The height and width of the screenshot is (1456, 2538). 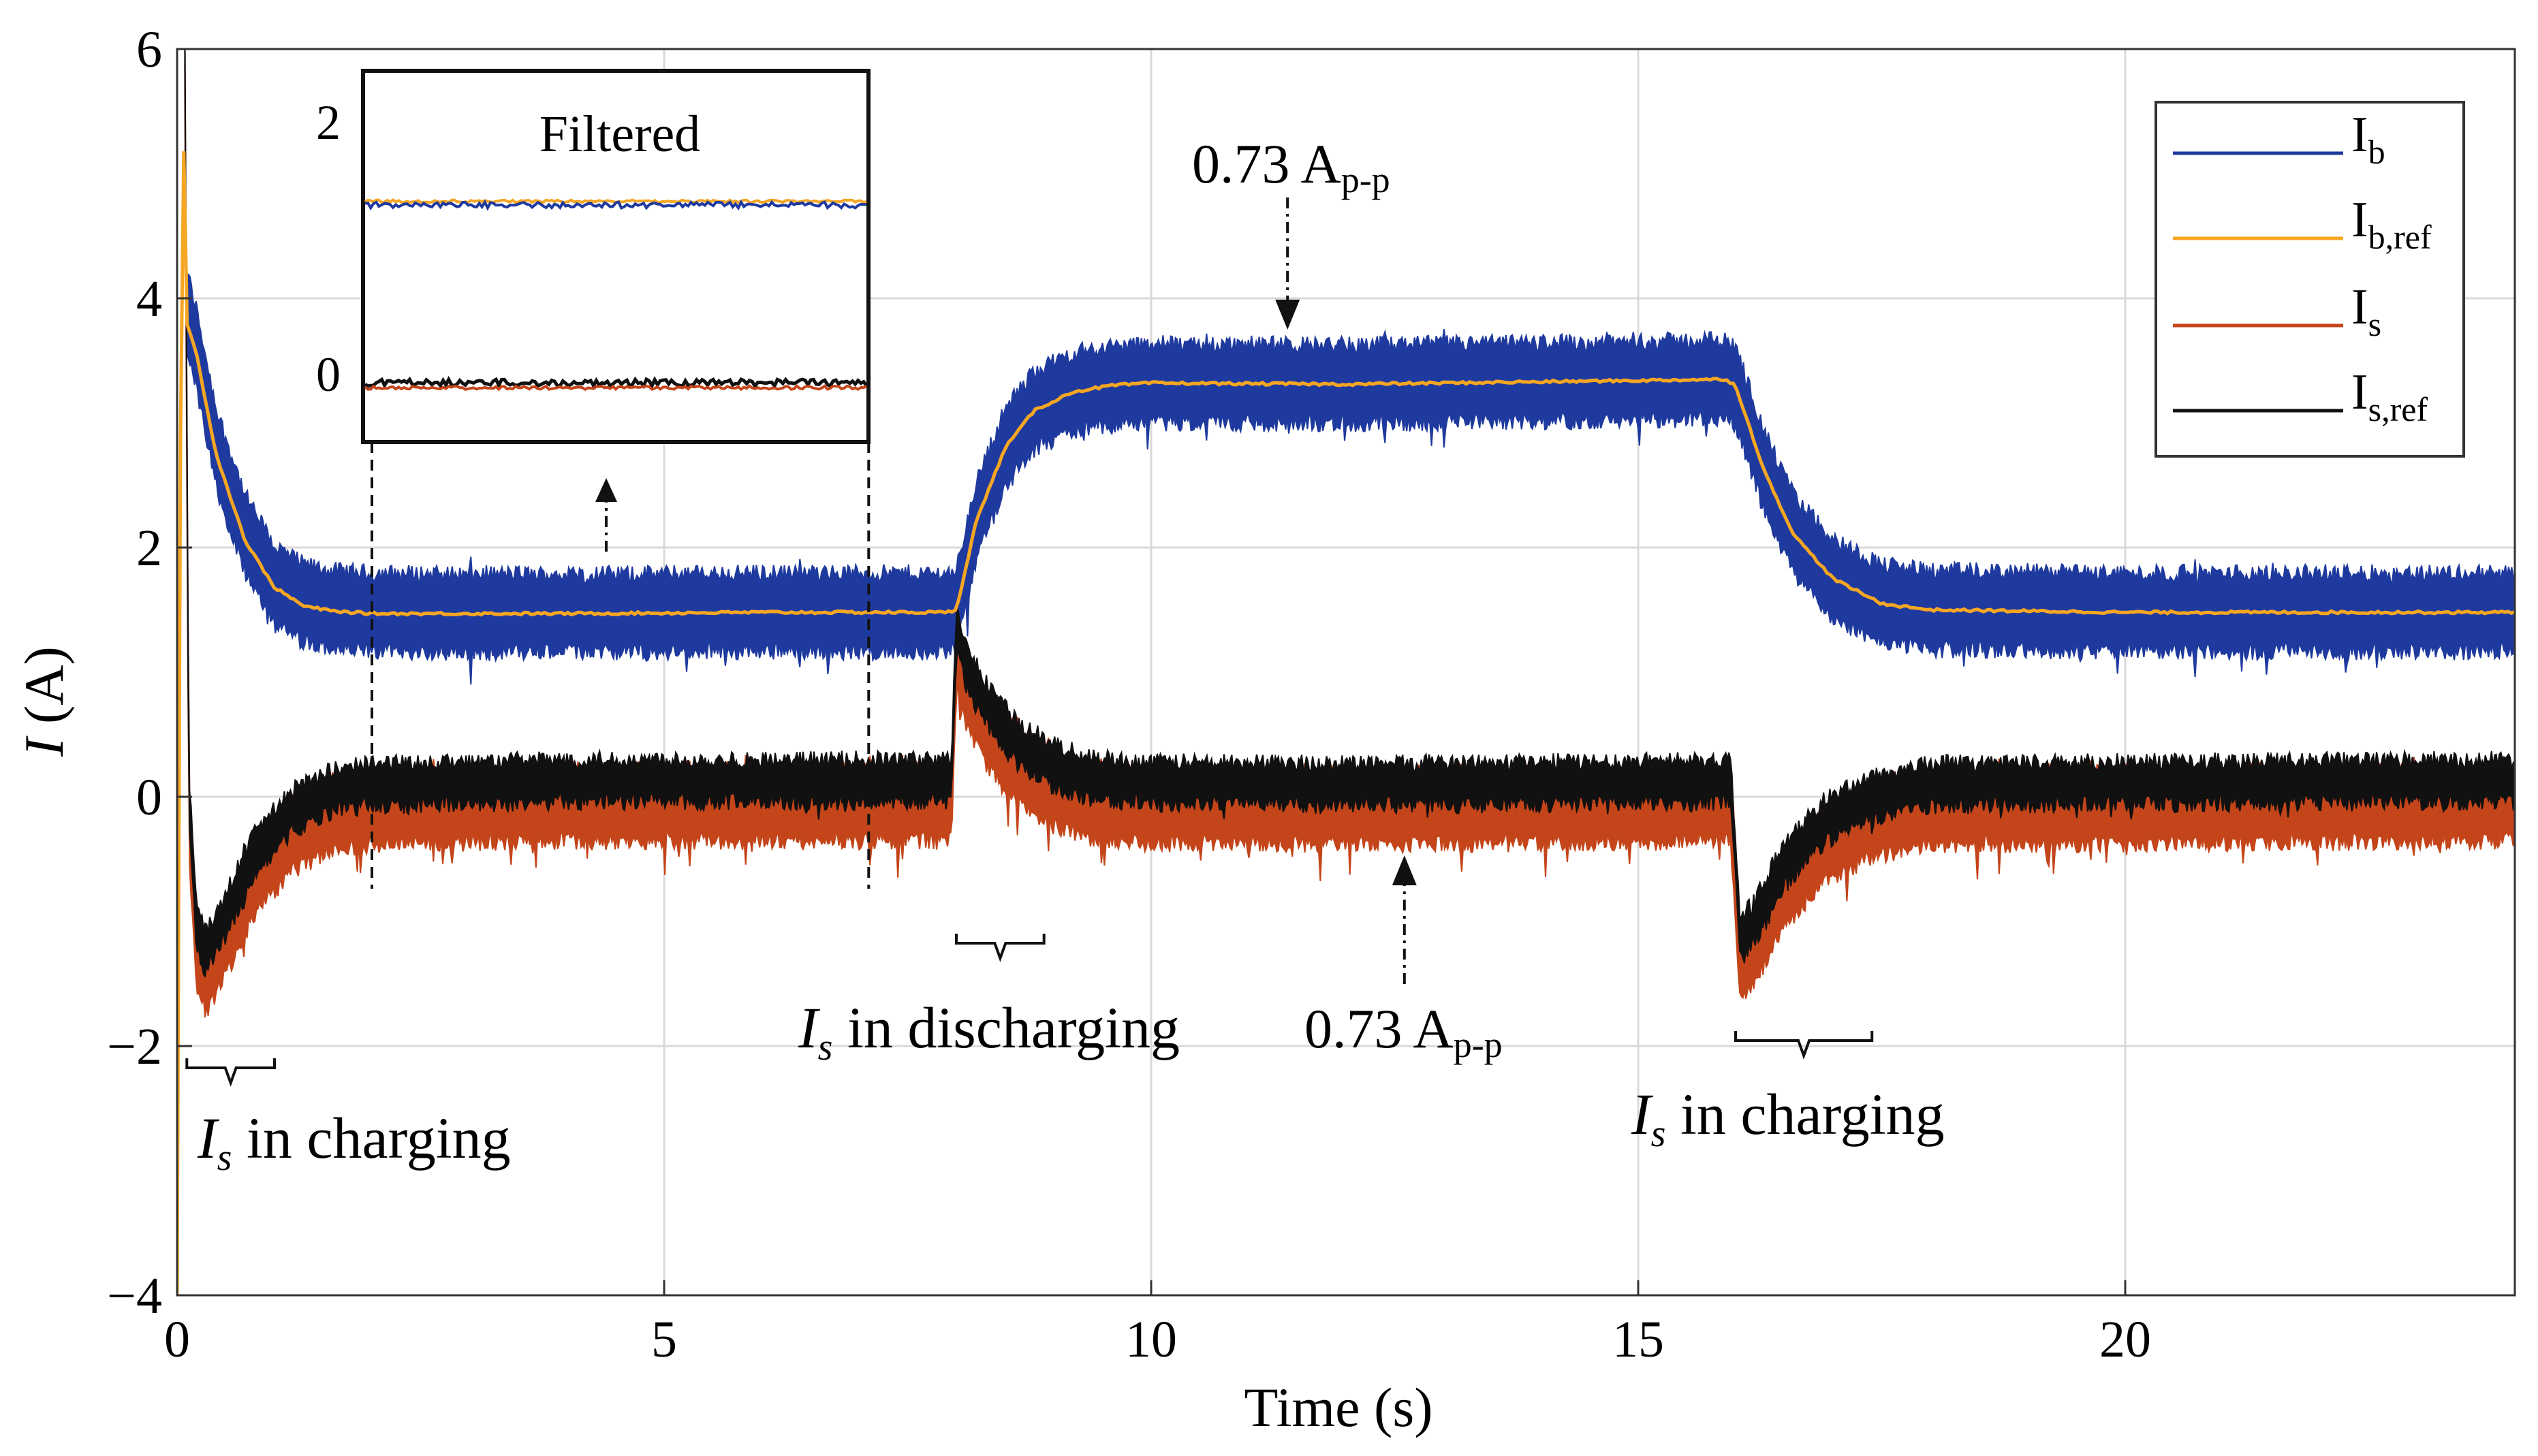 I want to click on legend-entry-ib: Ib, so click(x=2279, y=139).